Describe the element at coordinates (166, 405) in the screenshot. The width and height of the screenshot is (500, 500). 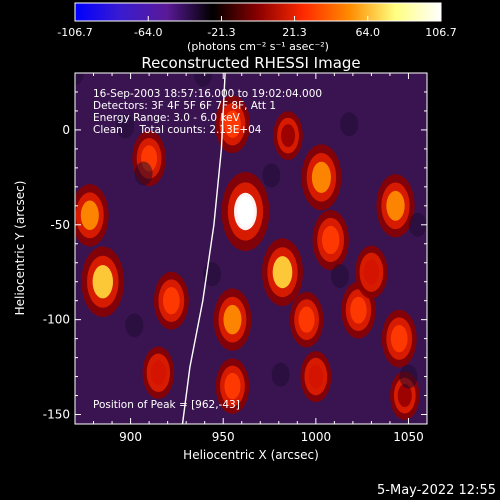
I see `annotation-peak: Position of Peak = [962,-43]` at that location.